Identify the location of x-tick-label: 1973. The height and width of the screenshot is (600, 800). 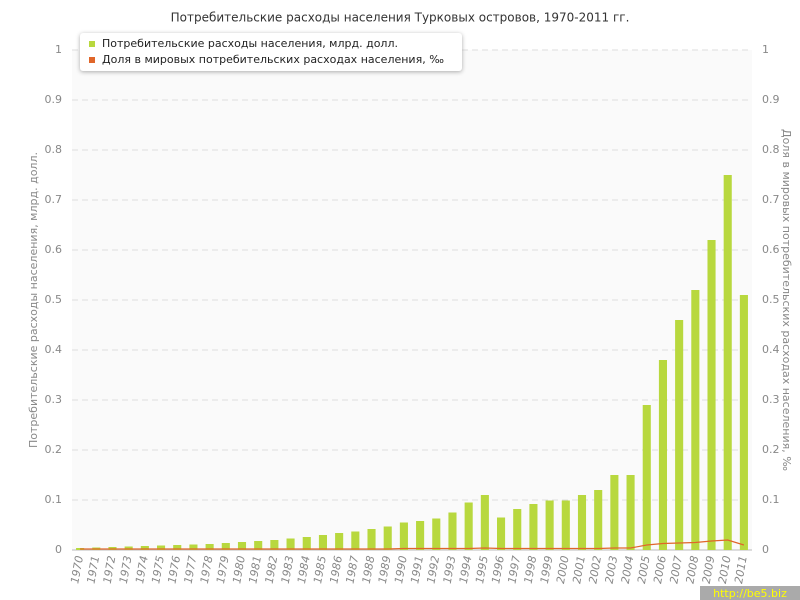
(126, 570).